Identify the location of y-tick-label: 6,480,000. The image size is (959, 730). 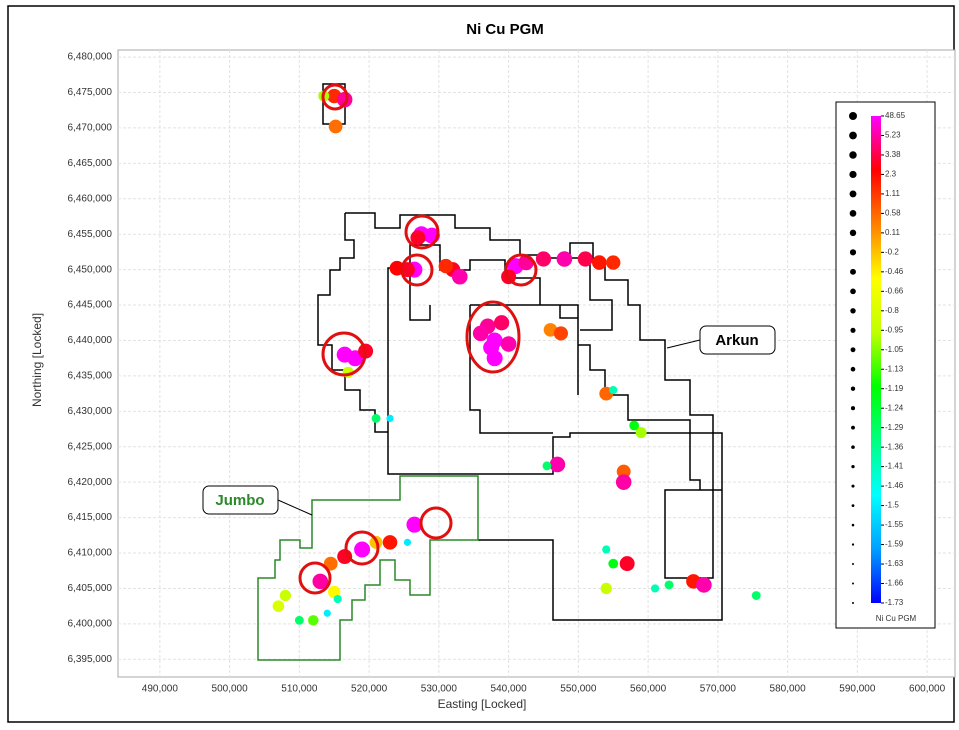
(90, 57).